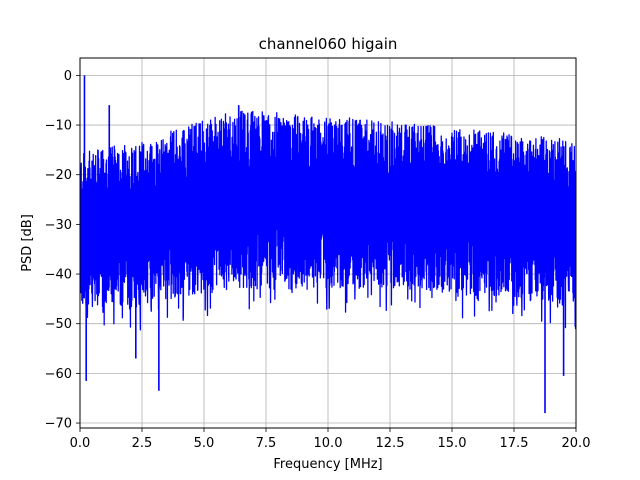 The height and width of the screenshot is (480, 640). I want to click on x-tick-label: 15.0, so click(452, 443).